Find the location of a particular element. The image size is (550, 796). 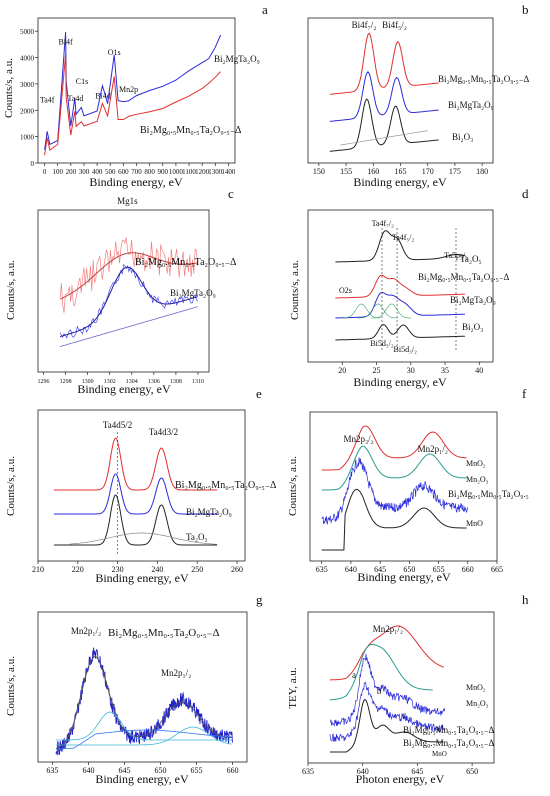

panel-letter: d is located at coordinates (525, 193).